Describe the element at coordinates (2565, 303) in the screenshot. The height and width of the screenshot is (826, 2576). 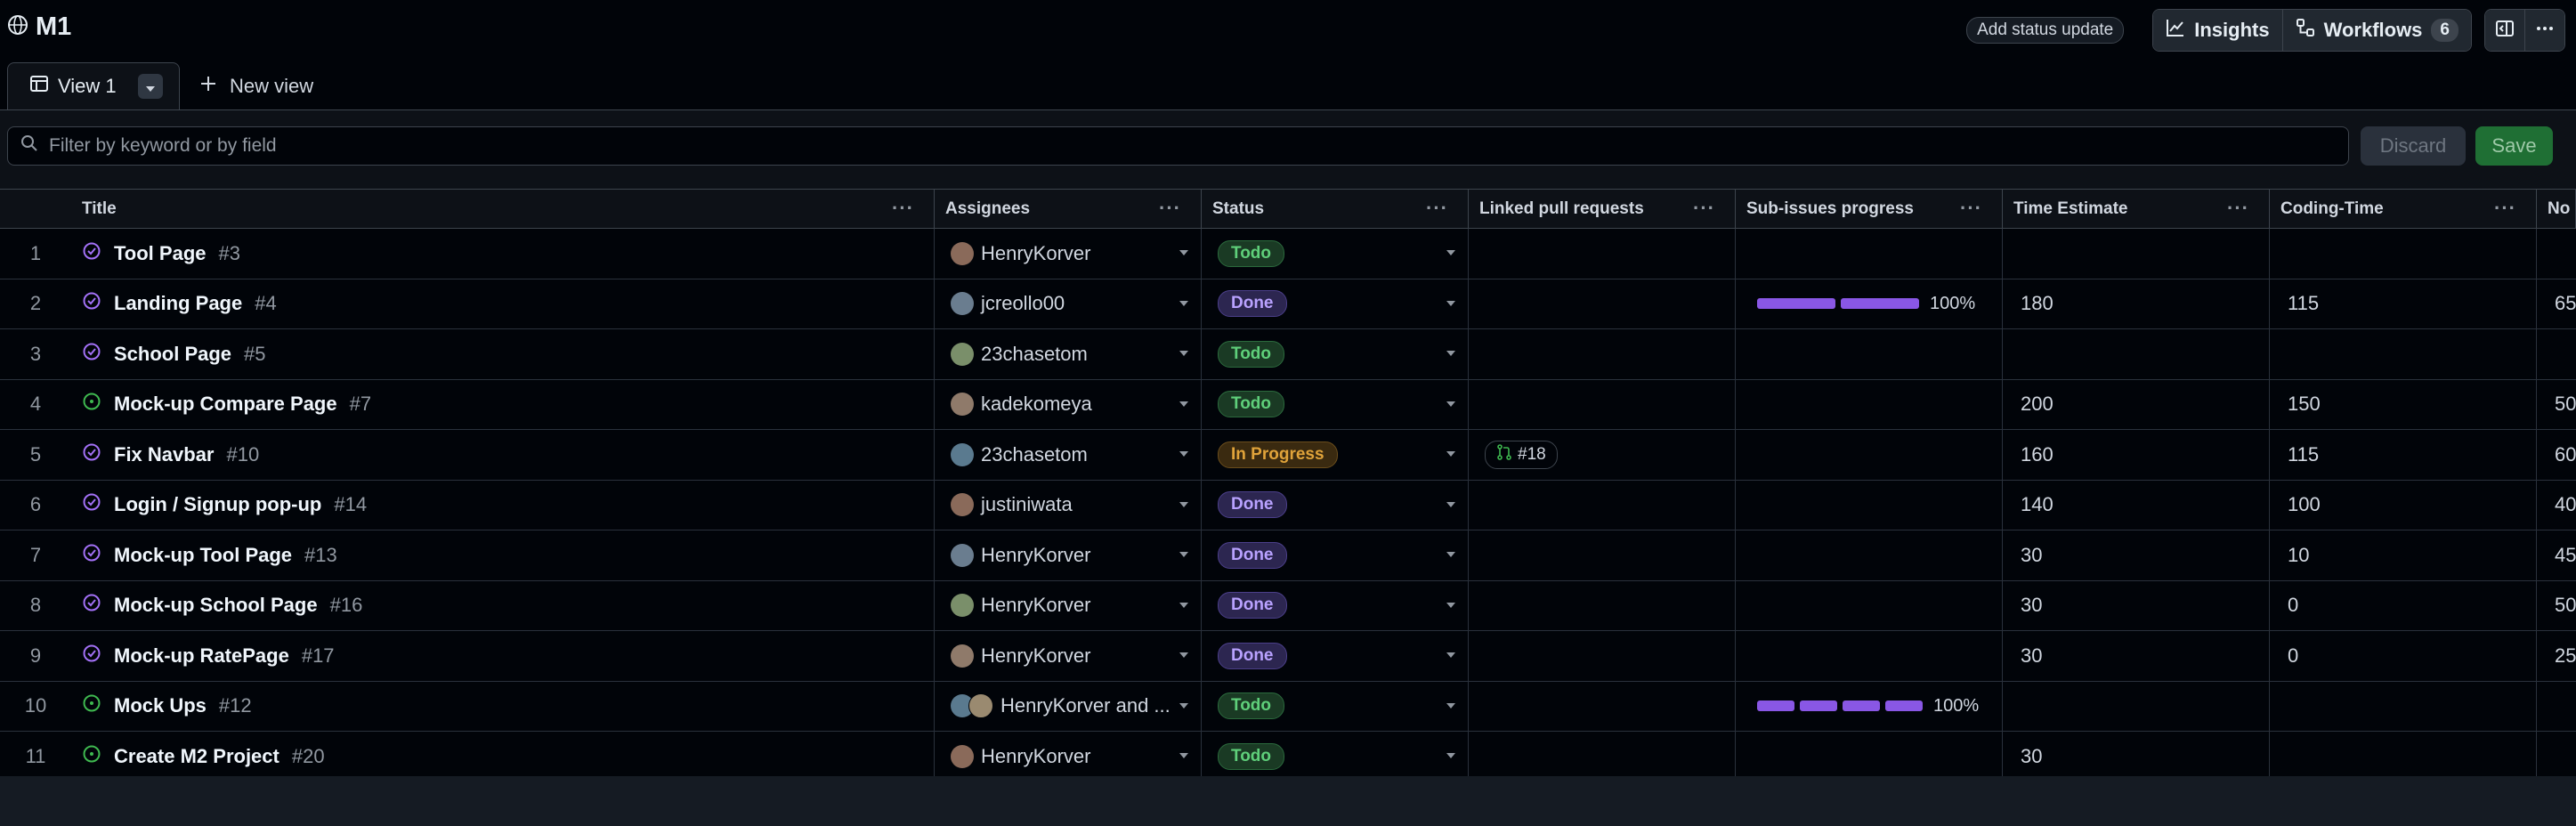
I see `next-column-cell: 65` at that location.